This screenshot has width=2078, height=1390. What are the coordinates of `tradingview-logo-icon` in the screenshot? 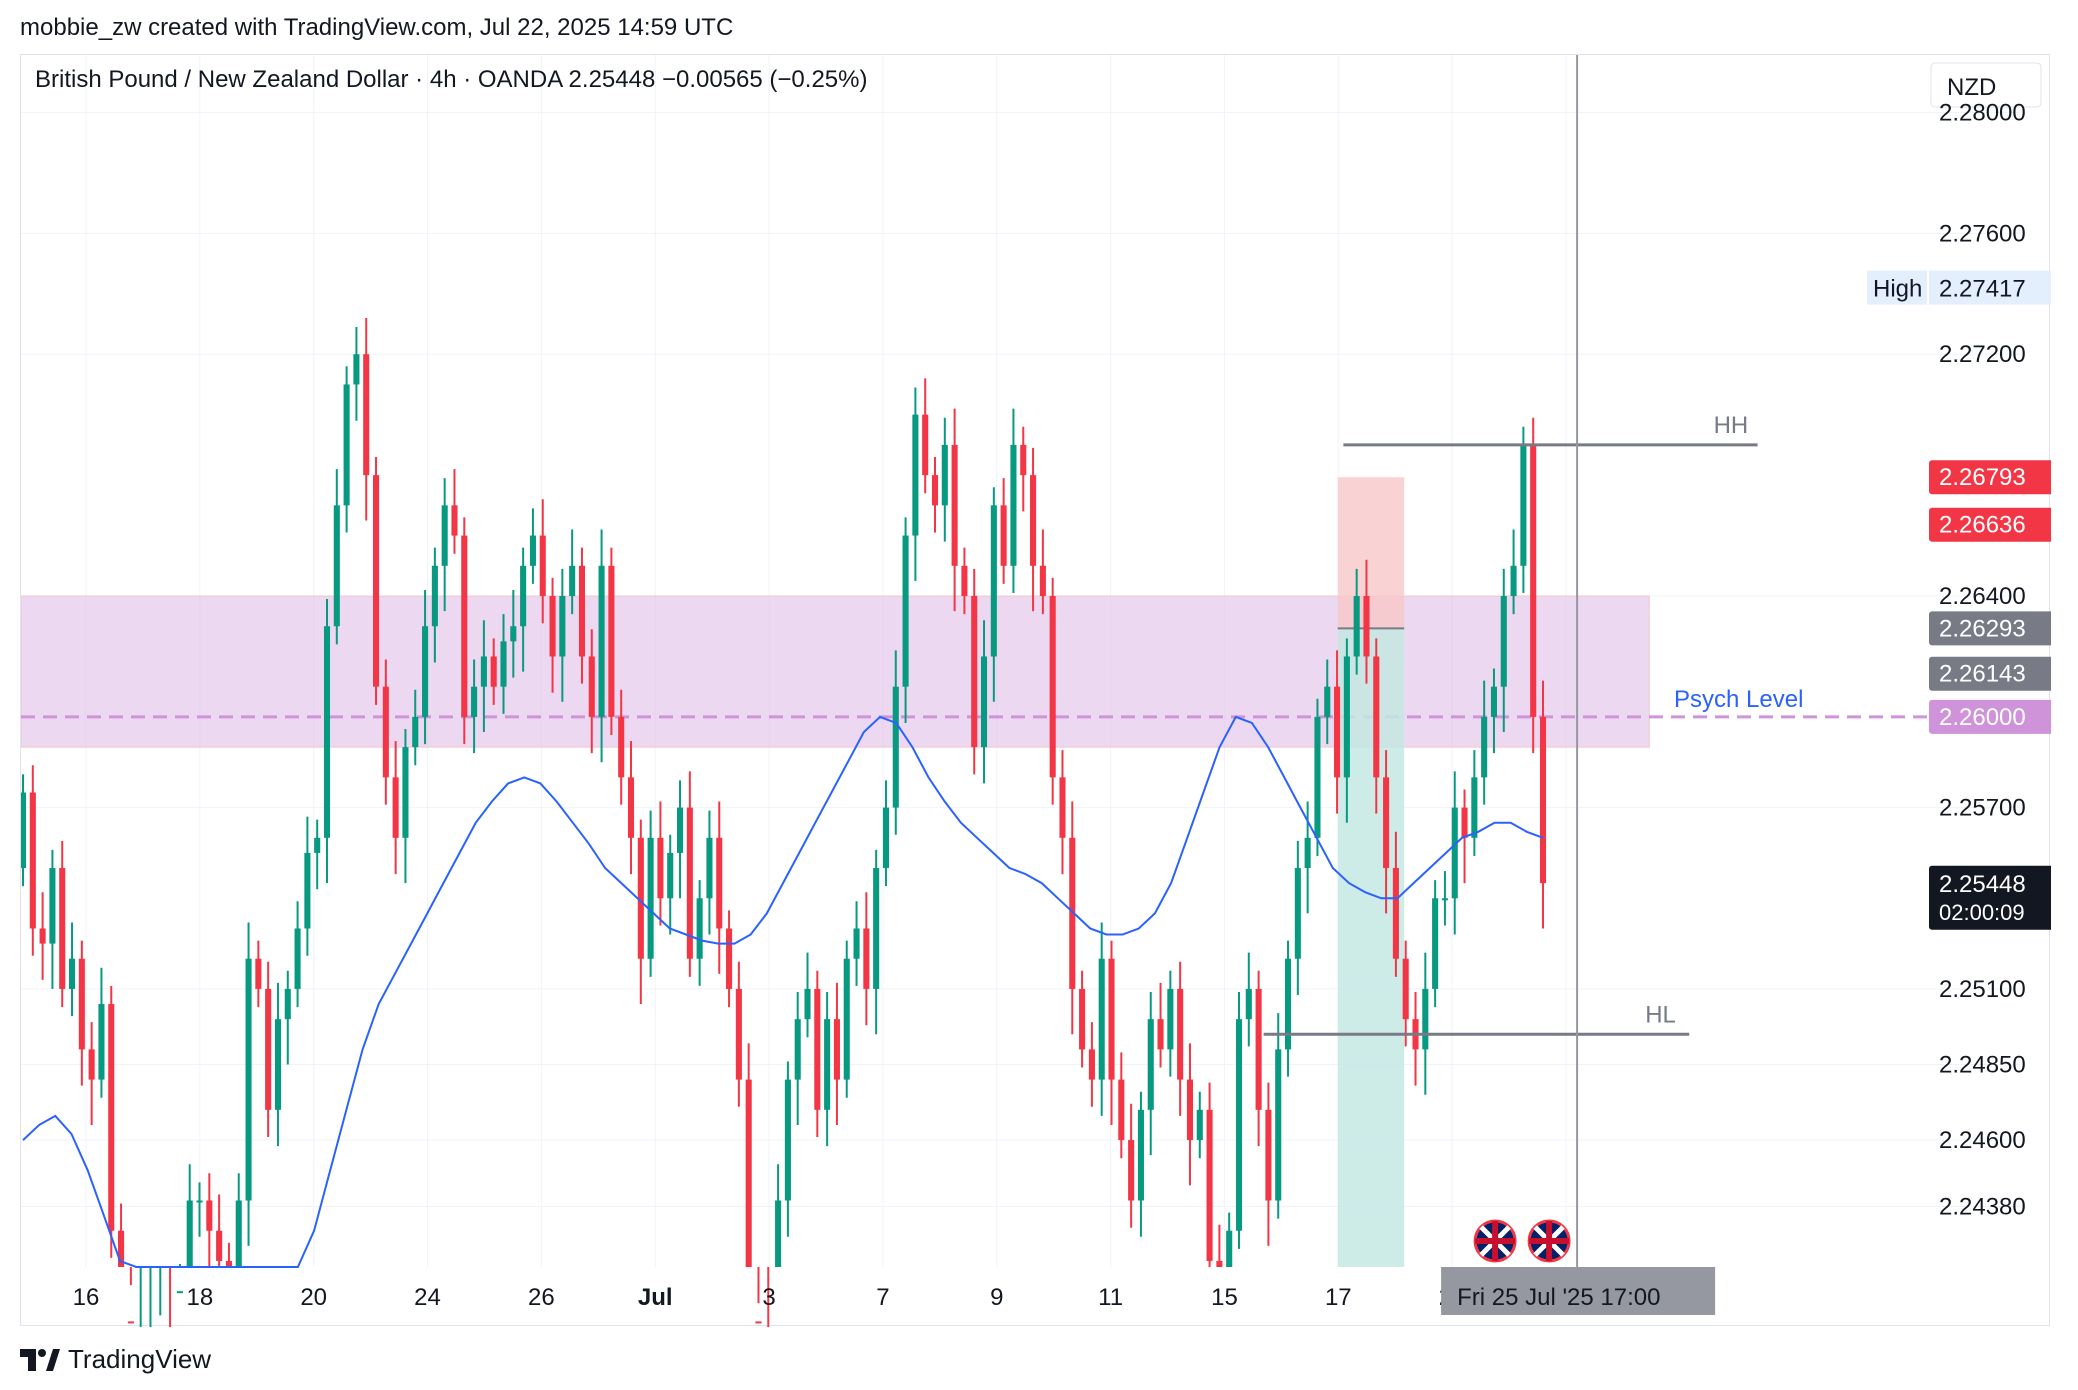 It's located at (40, 1359).